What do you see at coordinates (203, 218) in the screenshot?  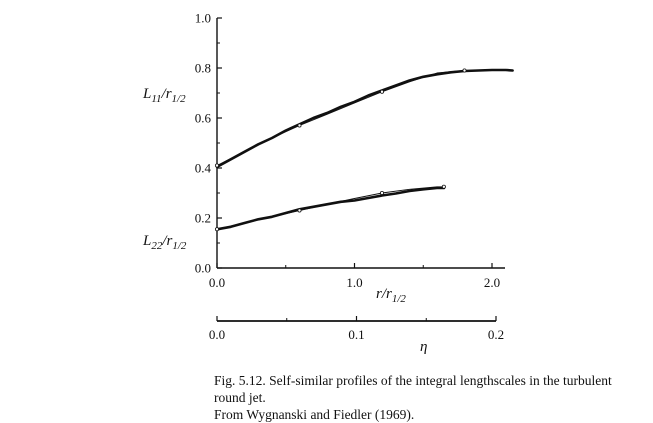 I see `y-tick-label: 0.2` at bounding box center [203, 218].